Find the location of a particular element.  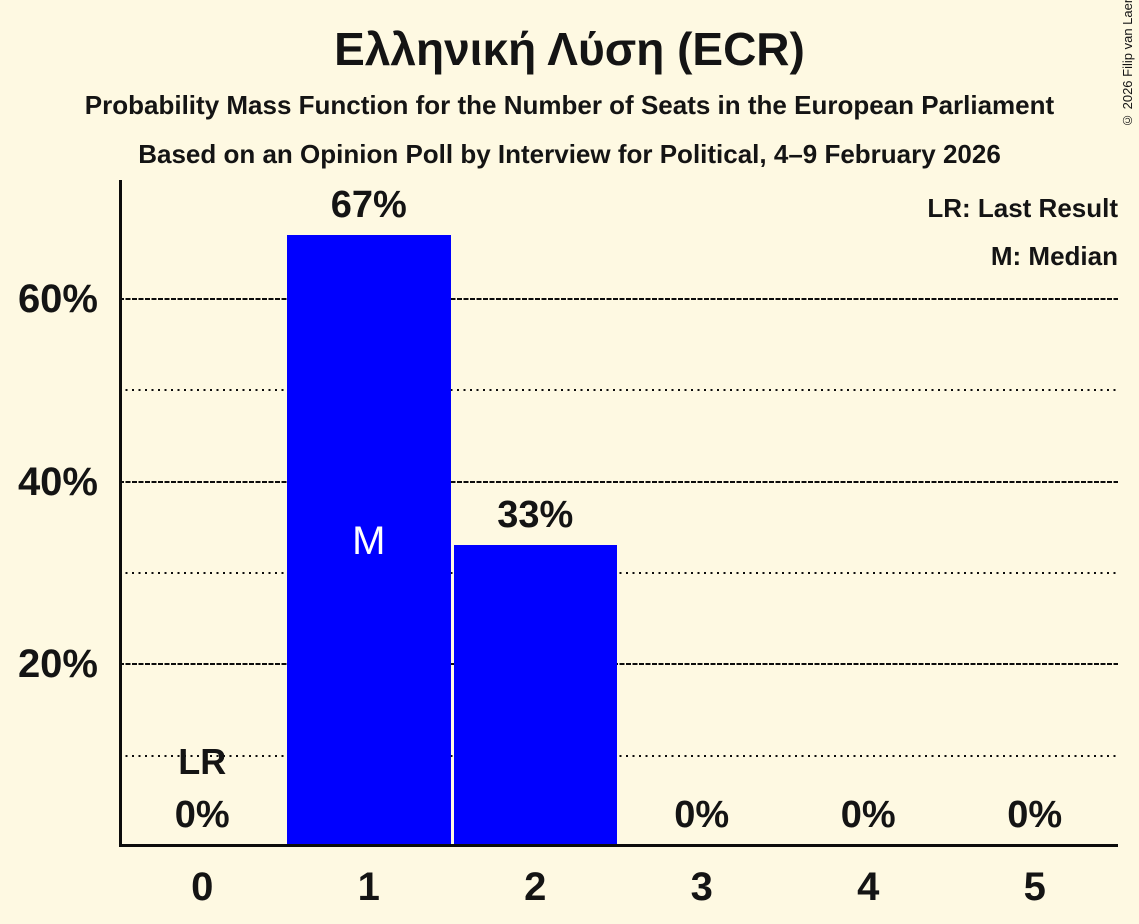

last-result-marker: LR is located at coordinates (202, 761).